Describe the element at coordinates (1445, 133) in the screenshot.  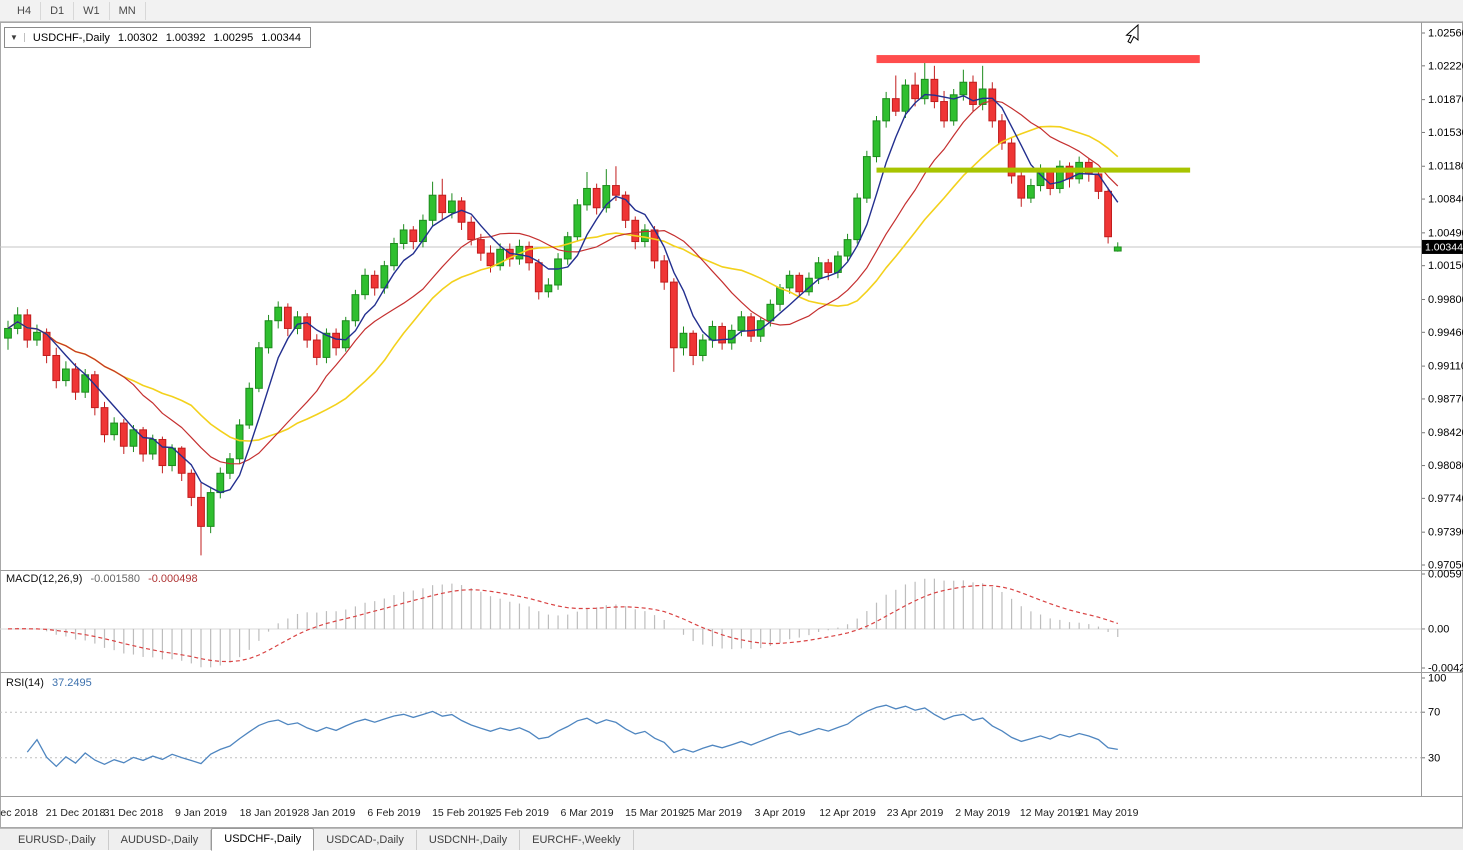
I see `svg-text: 1.01530` at that location.